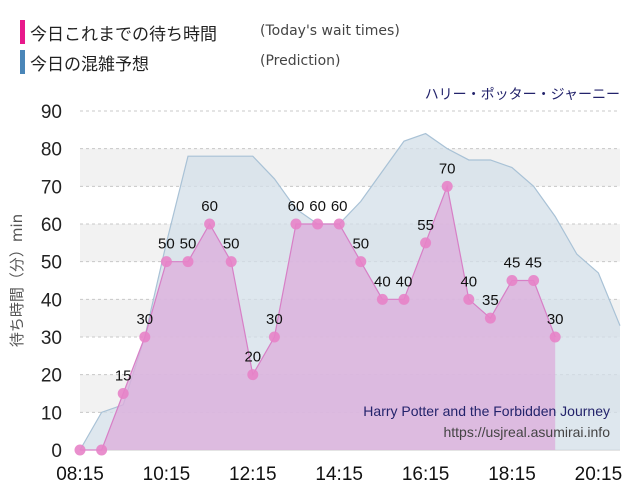 The height and width of the screenshot is (500, 640). What do you see at coordinates (123, 376) in the screenshot?
I see `data-label: 15` at bounding box center [123, 376].